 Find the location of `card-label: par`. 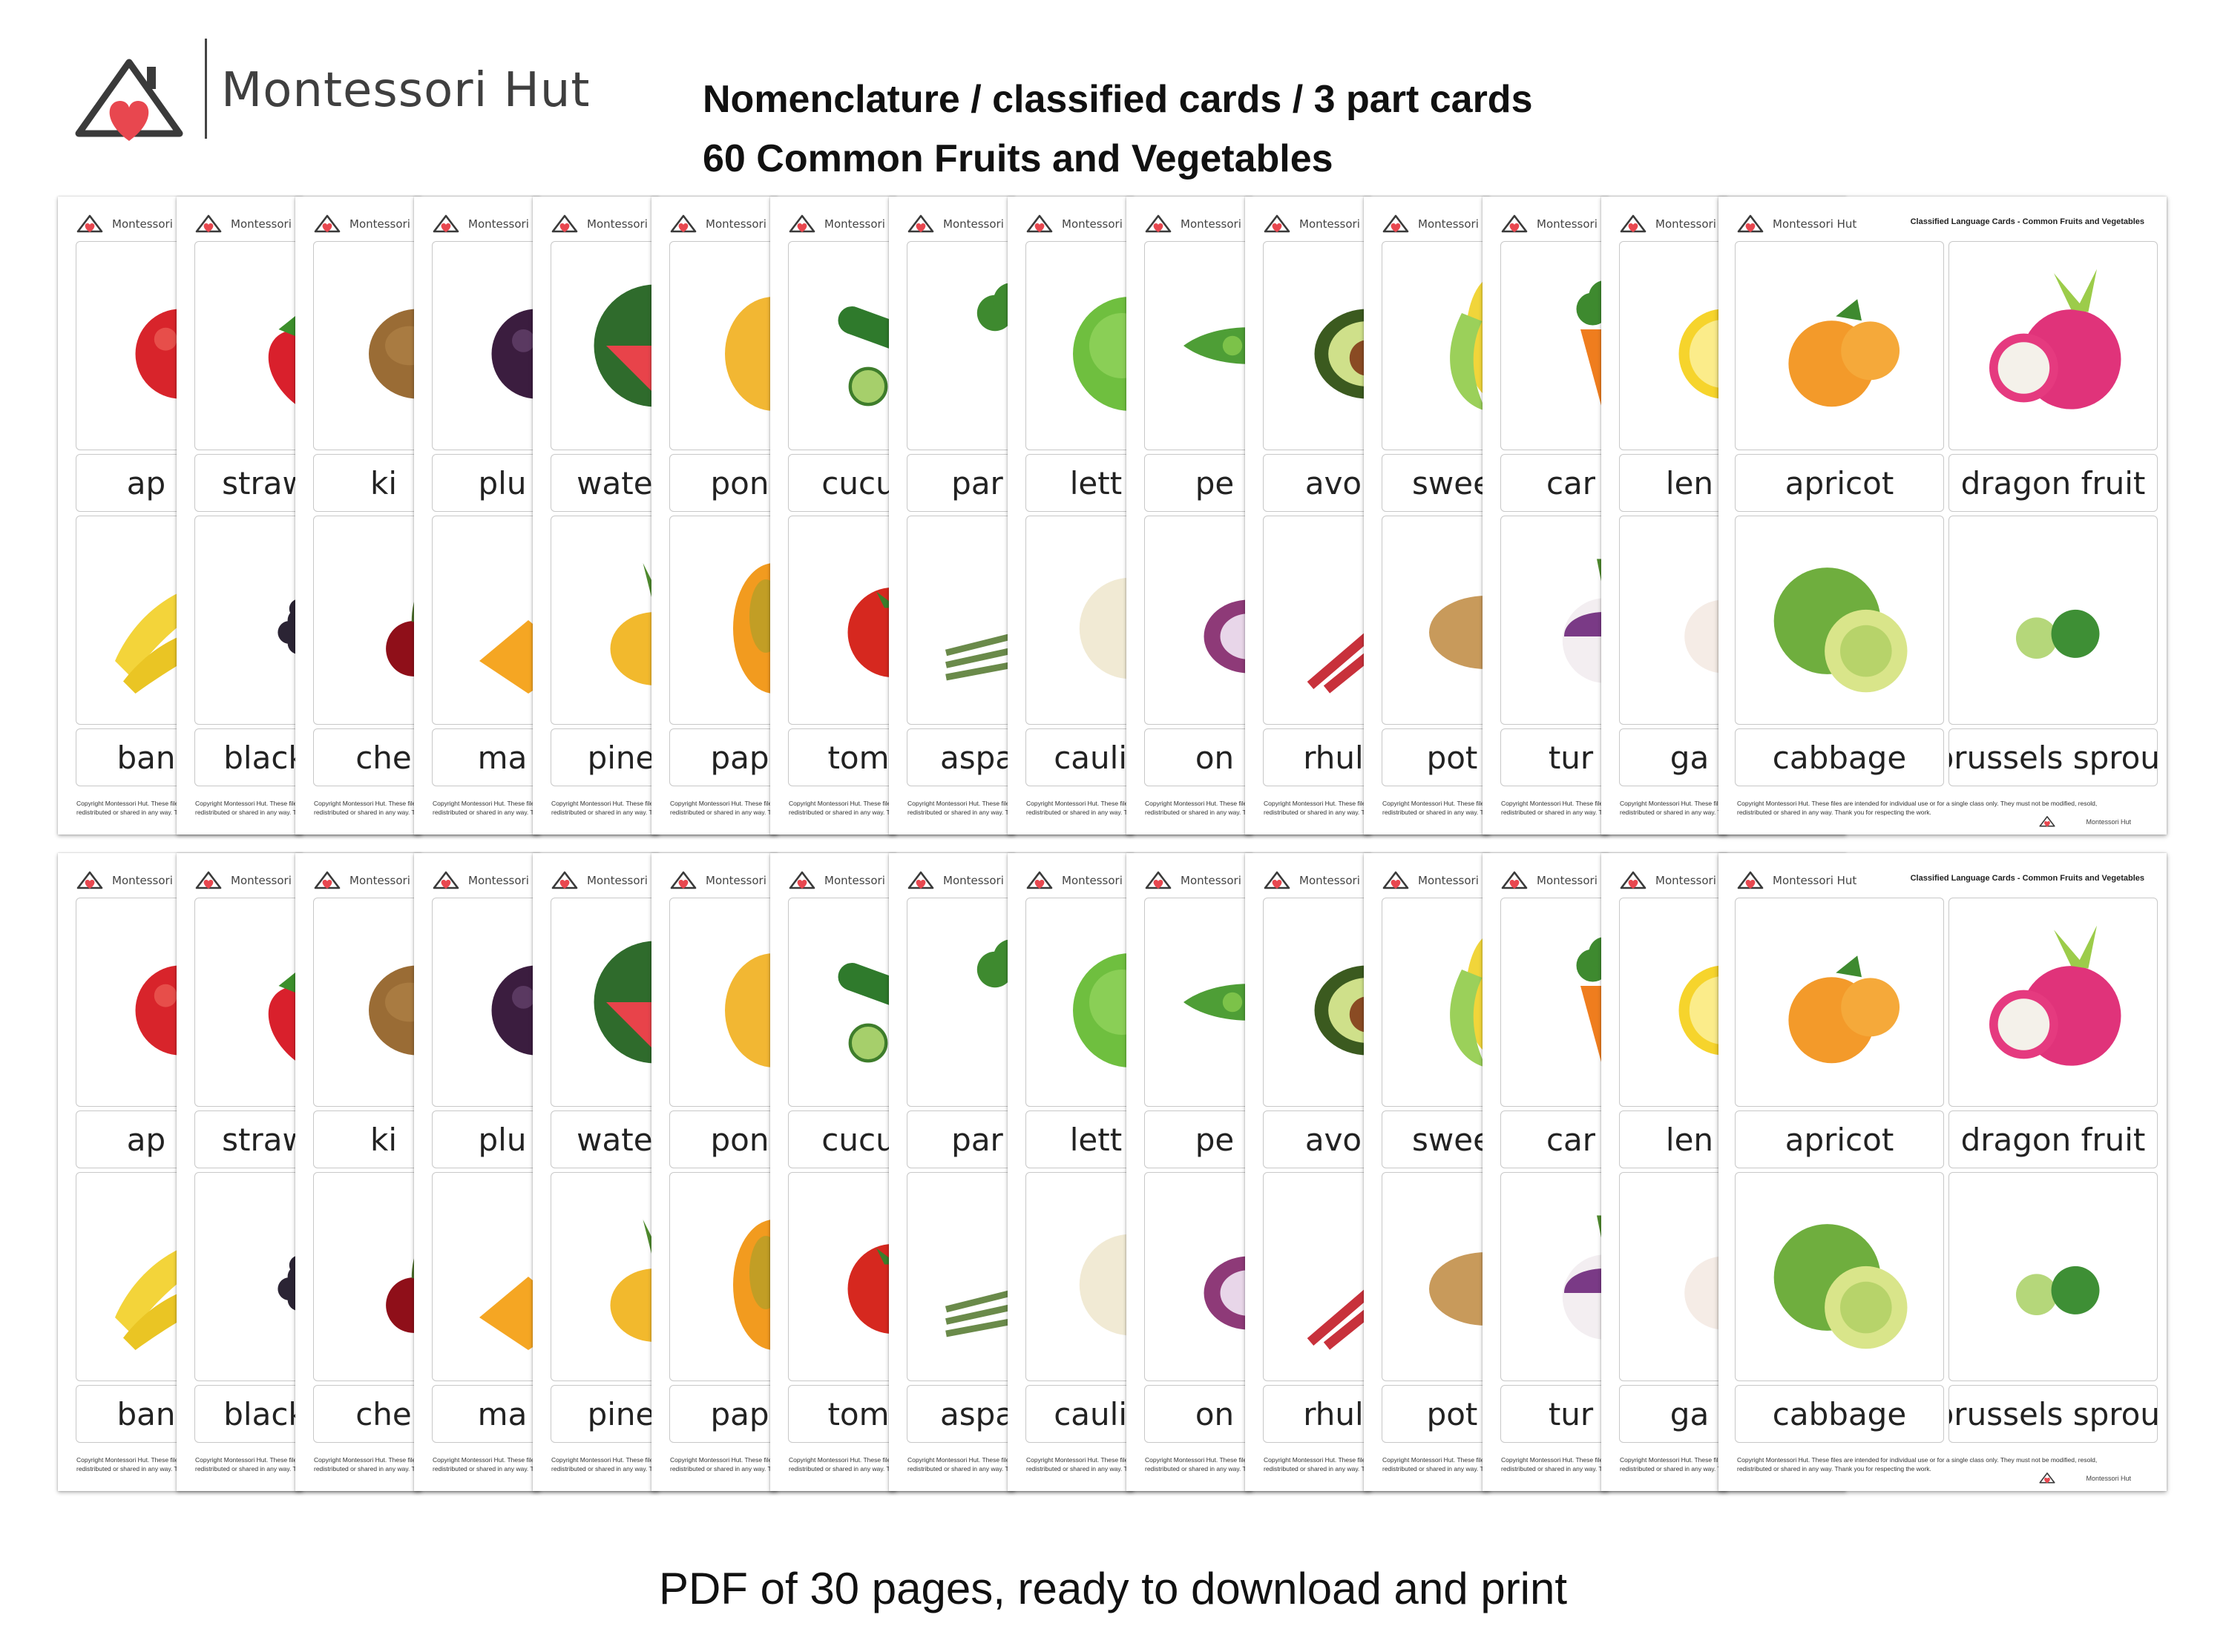

card-label: par is located at coordinates (977, 1139).